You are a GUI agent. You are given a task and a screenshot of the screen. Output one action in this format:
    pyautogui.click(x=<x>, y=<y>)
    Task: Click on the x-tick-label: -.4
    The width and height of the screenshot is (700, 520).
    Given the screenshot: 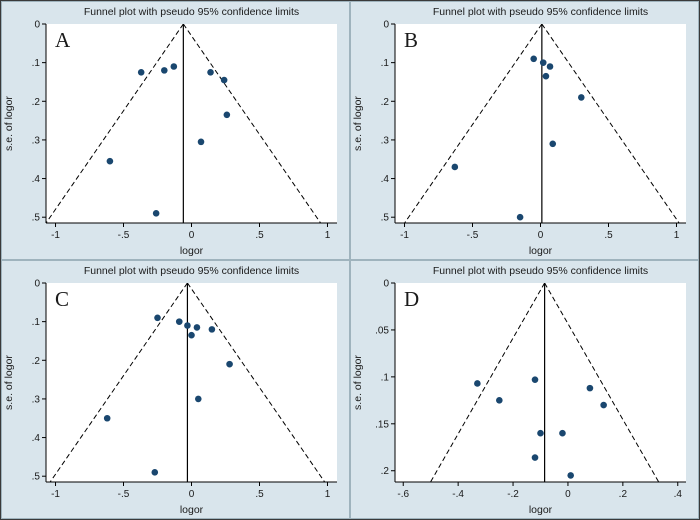 What is the action you would take?
    pyautogui.click(x=458, y=494)
    